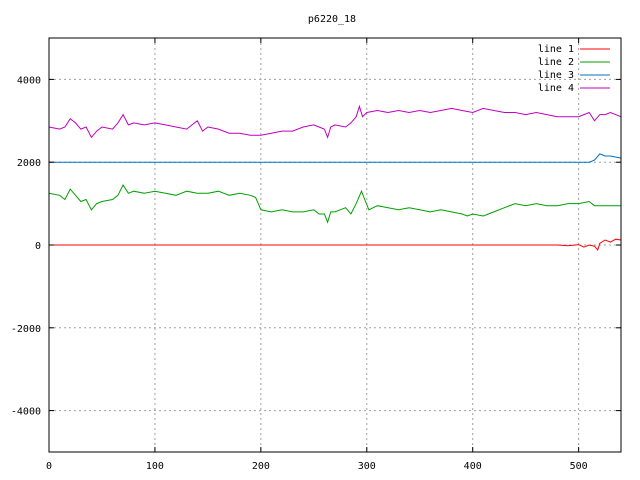 Image resolution: width=640 pixels, height=480 pixels. I want to click on legend-label: line 2, so click(556, 62).